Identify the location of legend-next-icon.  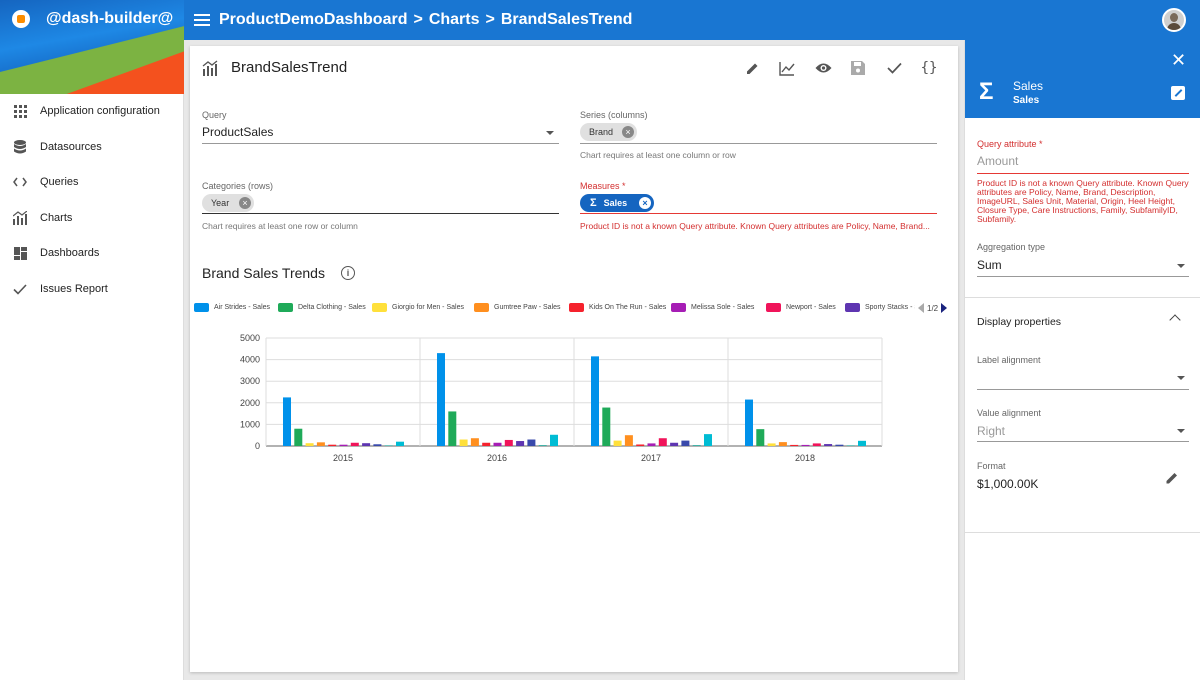
(944, 308).